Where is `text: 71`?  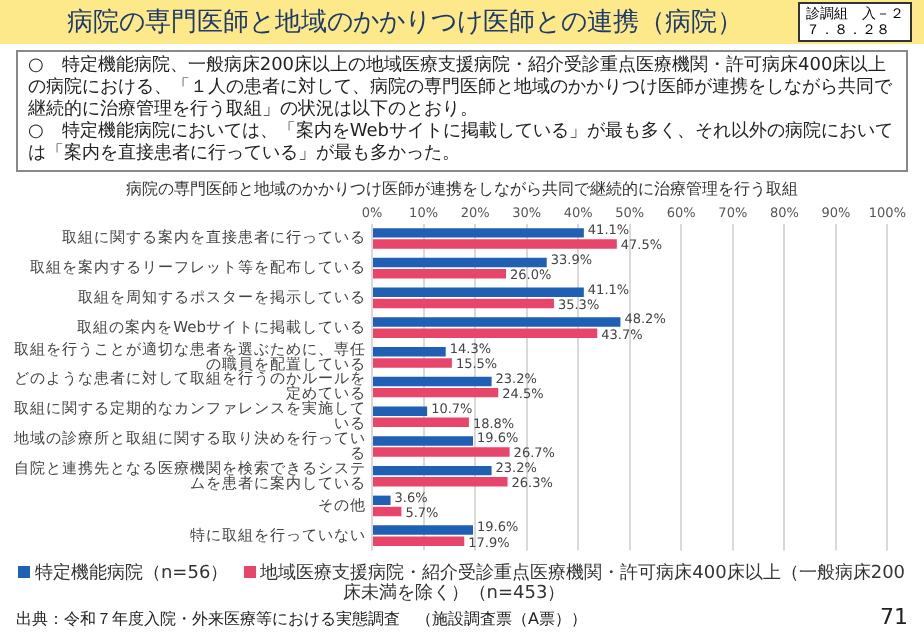
text: 71 is located at coordinates (894, 617).